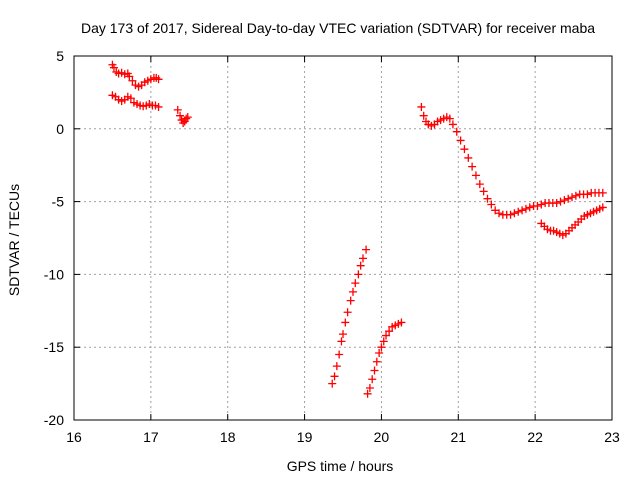 The height and width of the screenshot is (480, 640). What do you see at coordinates (305, 437) in the screenshot?
I see `x-tick-label: 19` at bounding box center [305, 437].